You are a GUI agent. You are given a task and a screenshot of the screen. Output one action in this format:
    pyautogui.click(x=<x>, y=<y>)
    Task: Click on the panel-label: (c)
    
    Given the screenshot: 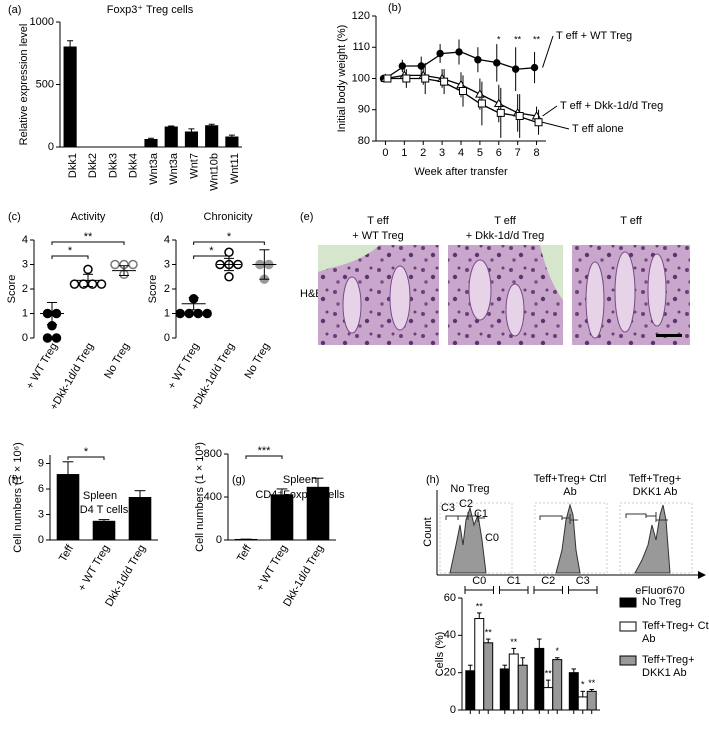 What is the action you would take?
    pyautogui.click(x=14, y=217)
    